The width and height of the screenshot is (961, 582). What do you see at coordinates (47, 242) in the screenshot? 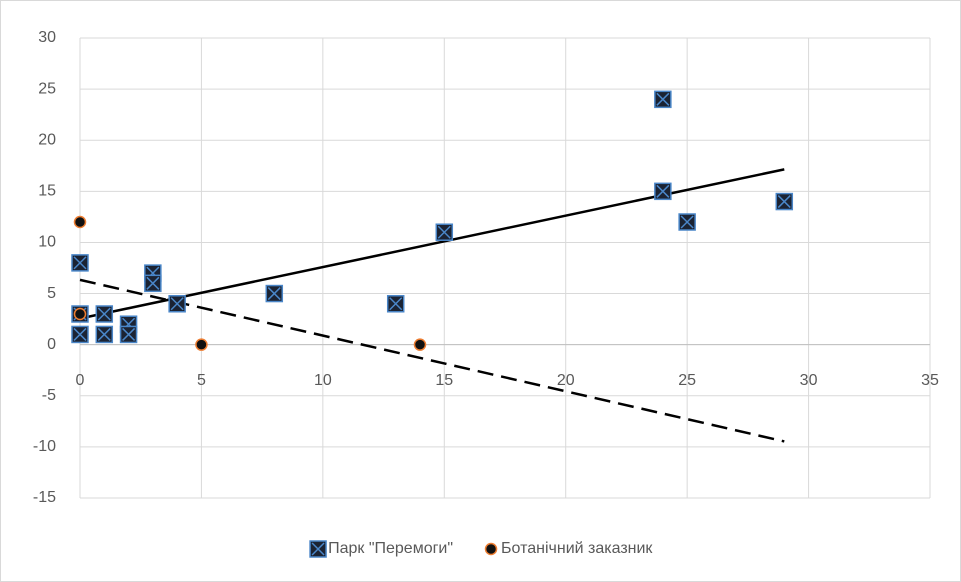
I see `y-tick-label: 10` at bounding box center [47, 242].